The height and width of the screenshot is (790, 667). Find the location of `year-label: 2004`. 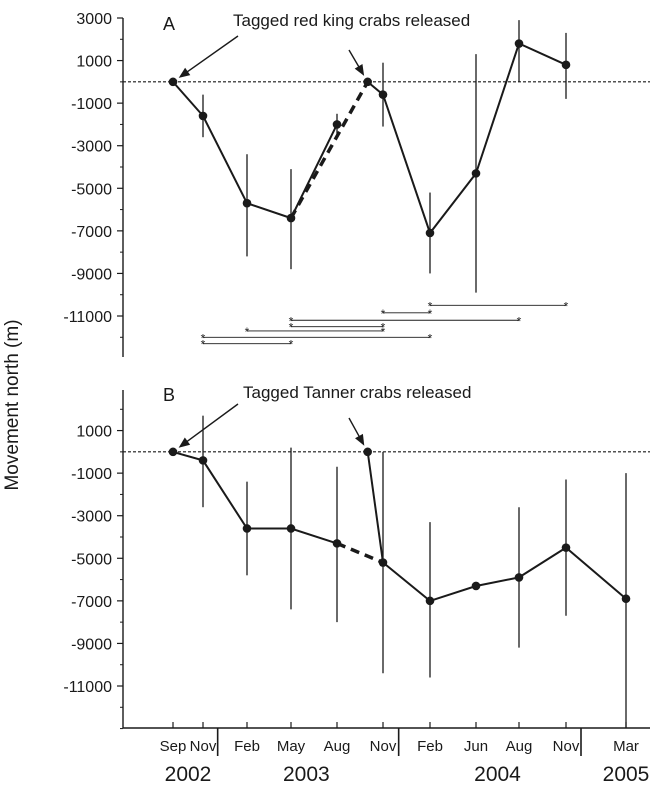

year-label: 2004 is located at coordinates (497, 774).